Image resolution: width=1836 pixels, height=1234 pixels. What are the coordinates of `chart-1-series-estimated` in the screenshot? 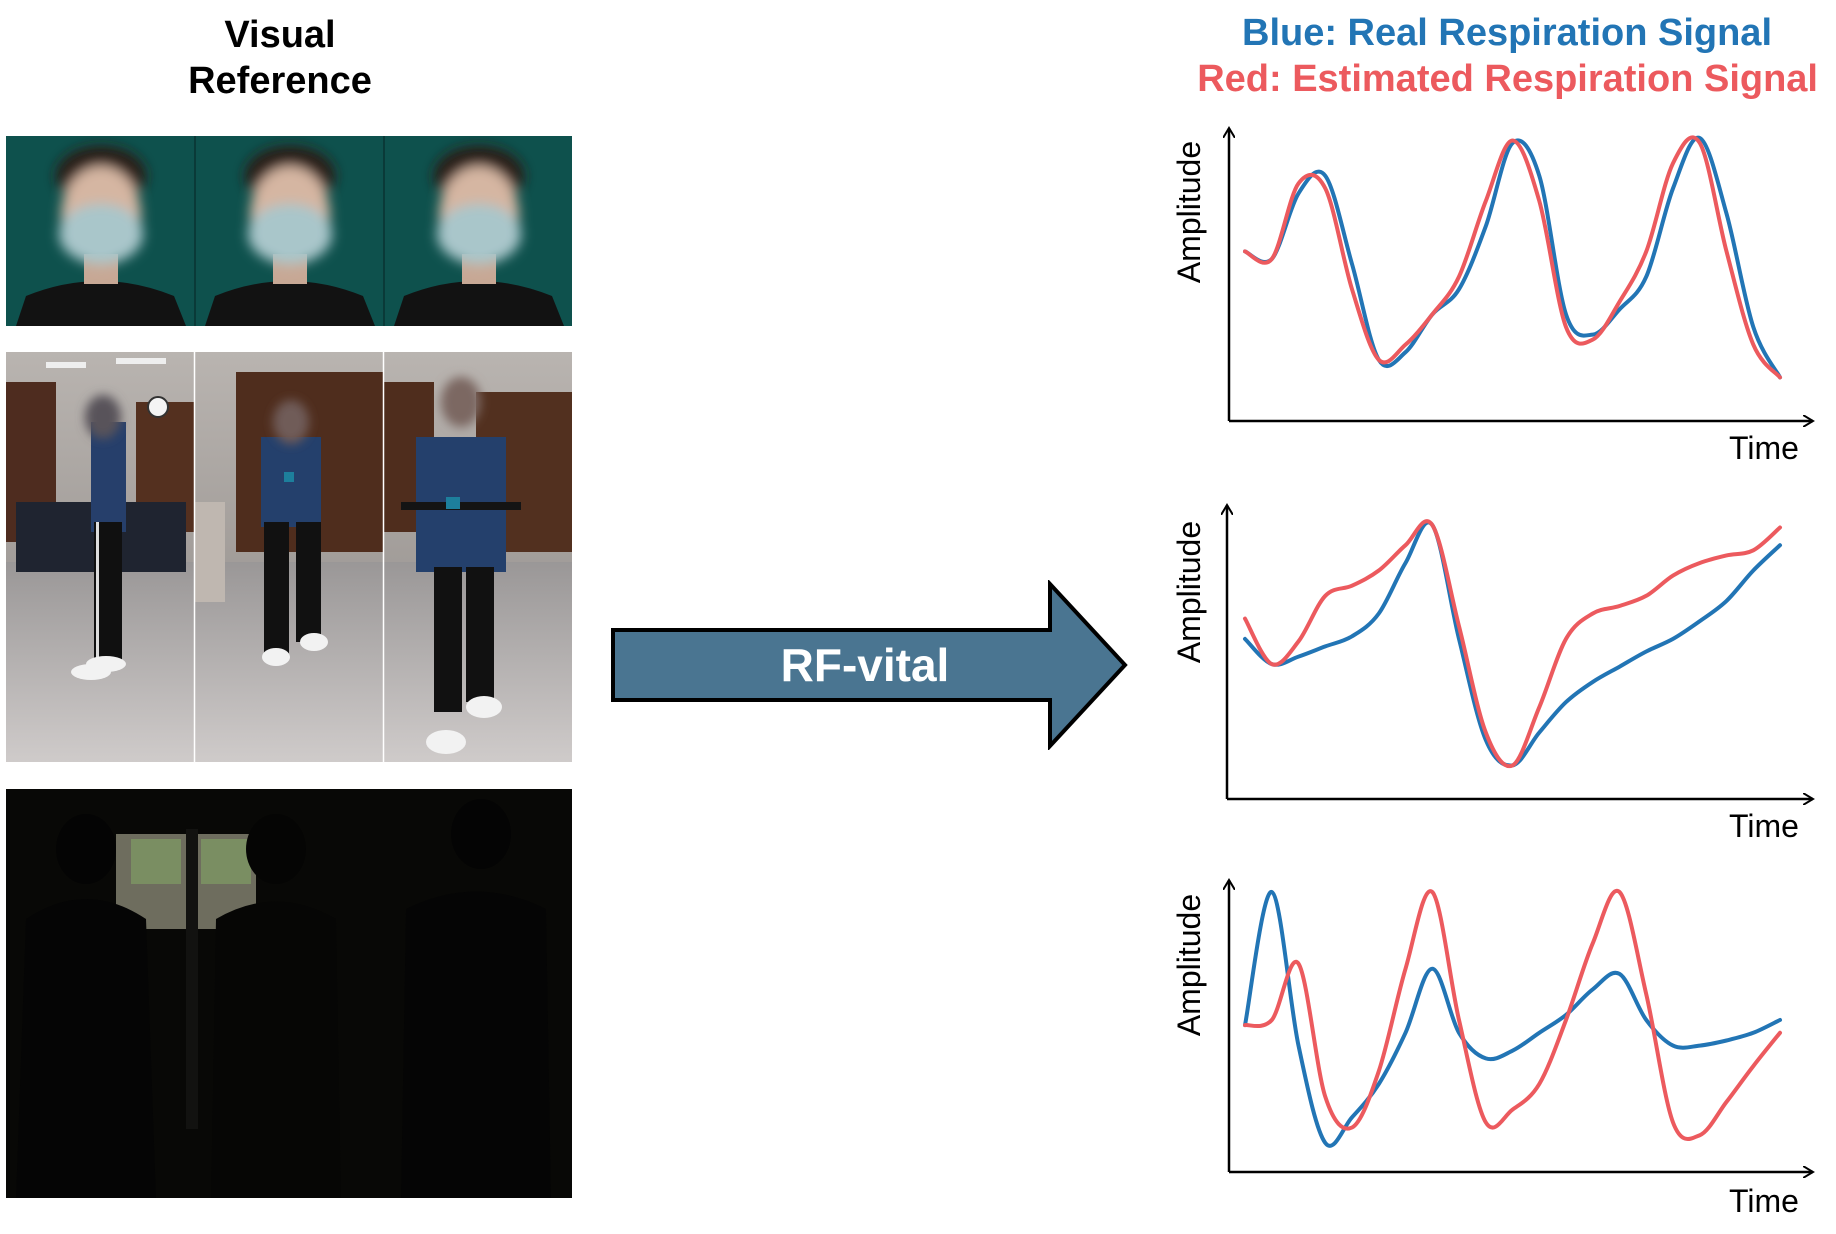 It's located at (1512, 257).